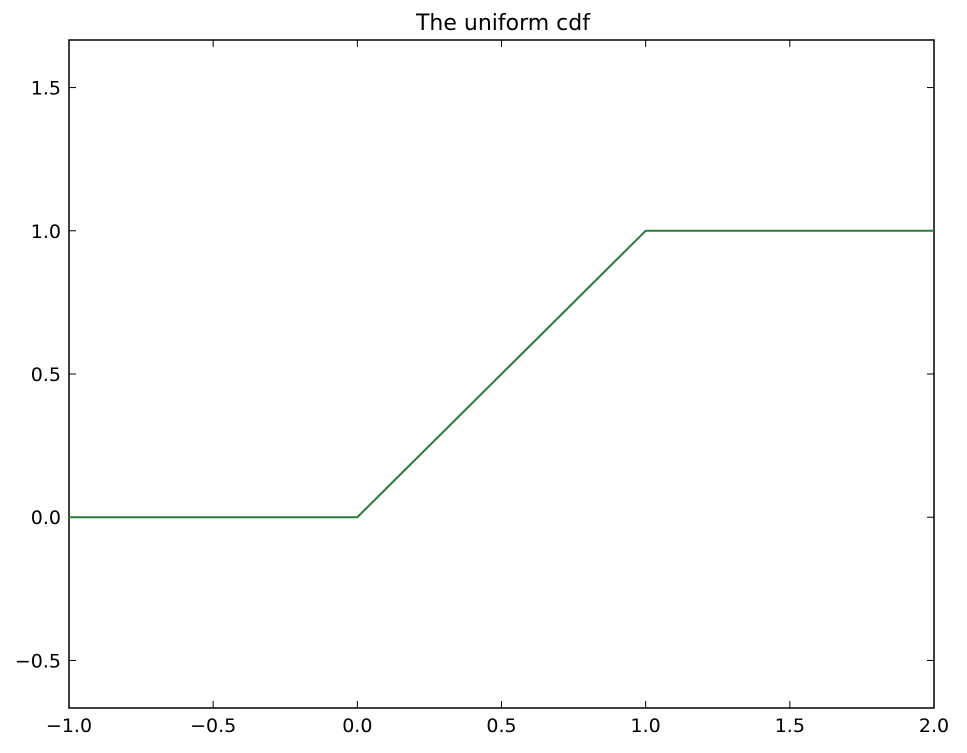  Describe the element at coordinates (213, 726) in the screenshot. I see `x-tick-label: −0.5` at that location.